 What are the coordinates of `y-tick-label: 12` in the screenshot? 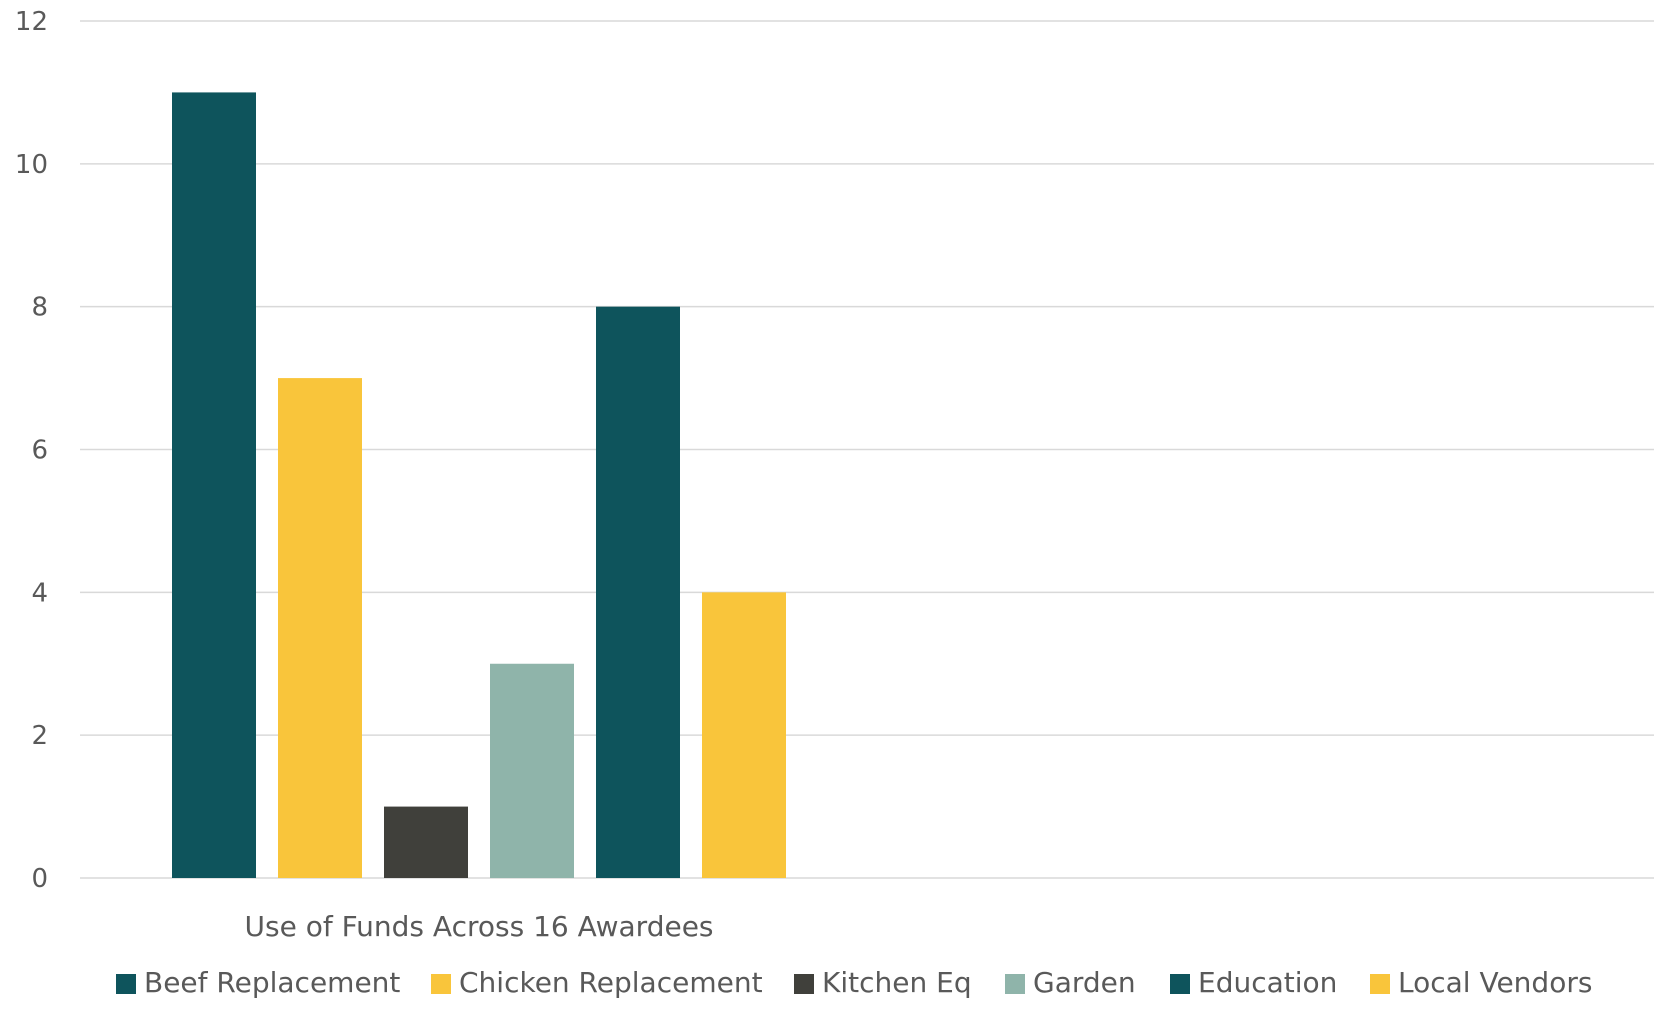 It's located at (31, 22).